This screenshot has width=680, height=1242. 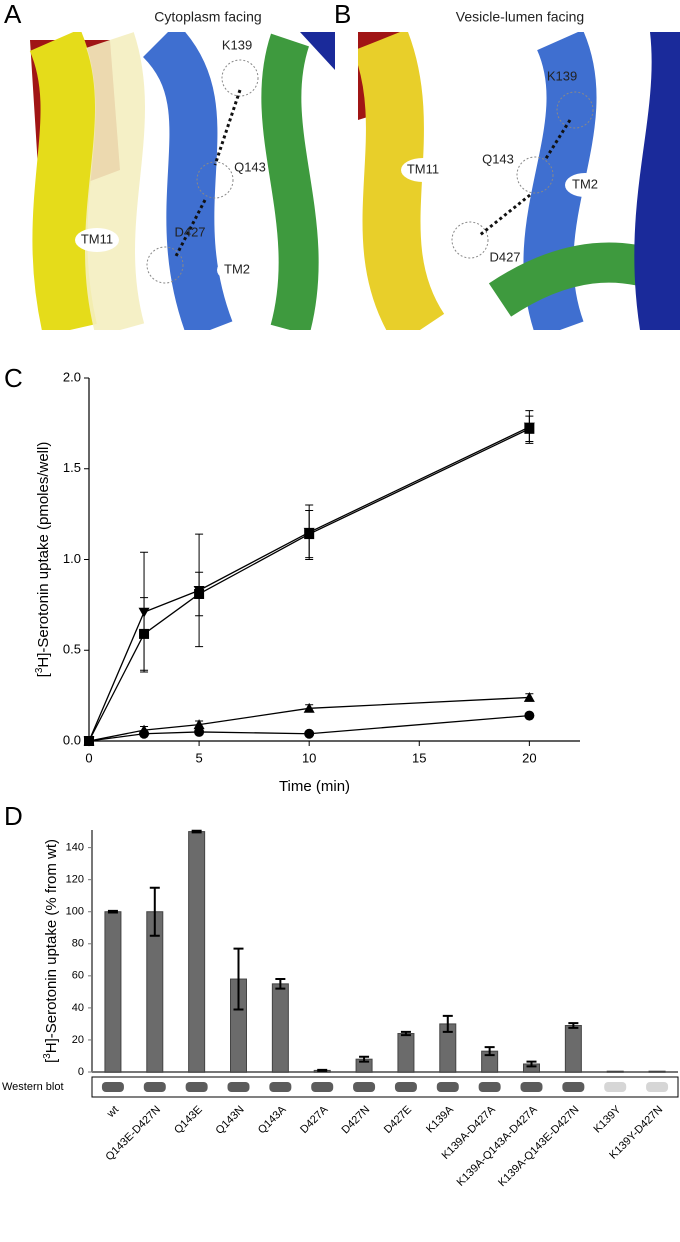 I want to click on y-tick-label: 0.5, so click(x=72, y=649).